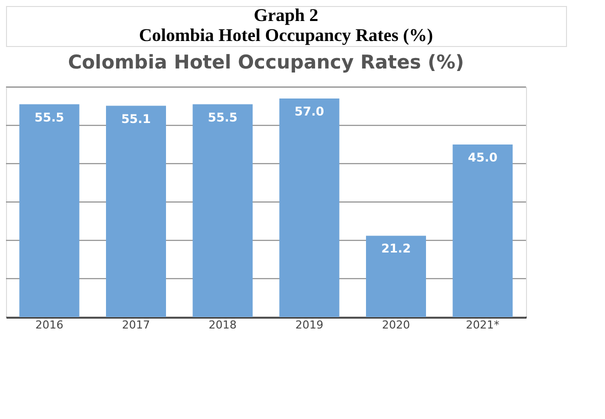 This screenshot has width=605, height=419. I want to click on chart-title: Colombia Hotel Occupancy Rates (%), so click(266, 63).